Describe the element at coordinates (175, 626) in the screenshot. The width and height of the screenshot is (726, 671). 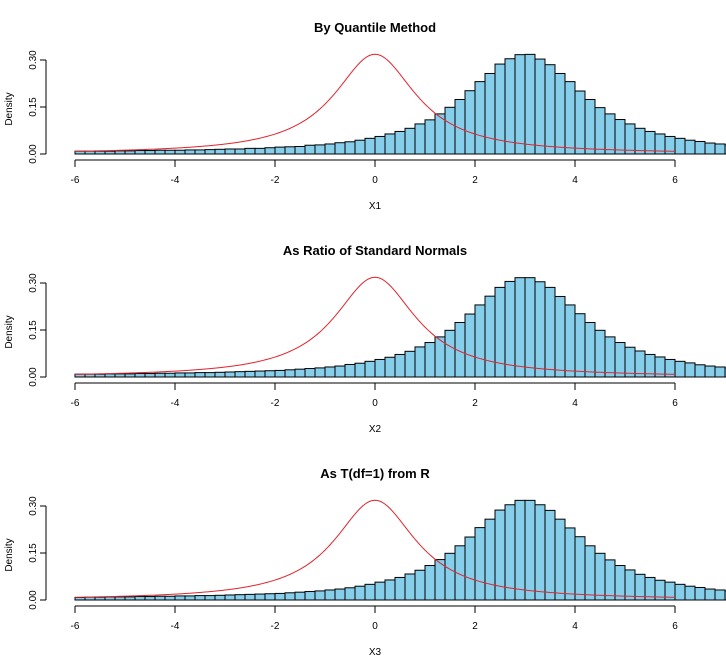
I see `x-tick-label: -4` at that location.